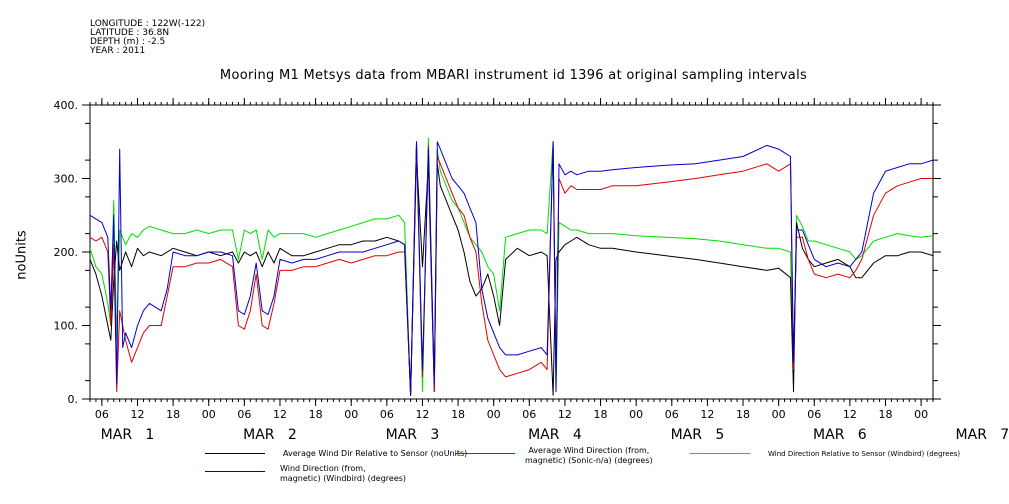 The image size is (1009, 504). Describe the element at coordinates (128, 42) in the screenshot. I see `depth-text: DEPTH (m) : -2.5` at that location.